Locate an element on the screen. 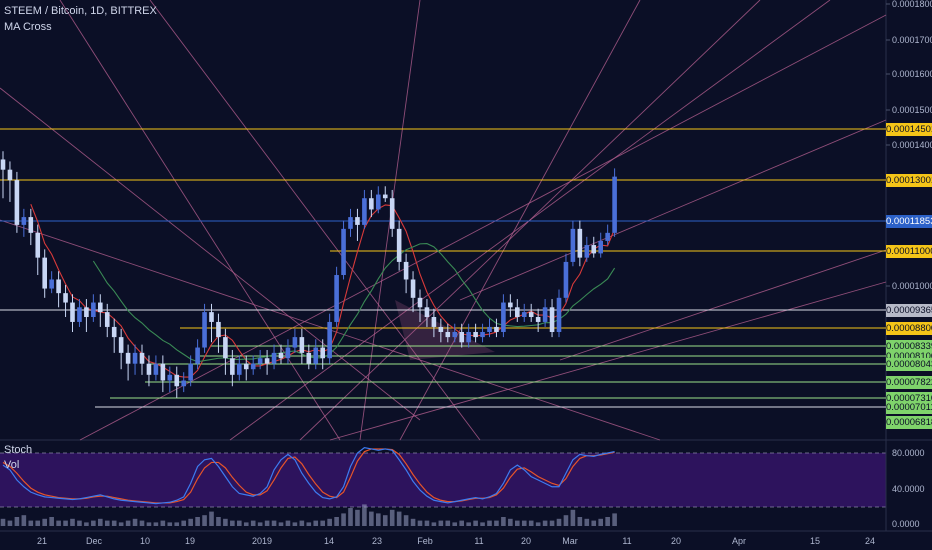 The width and height of the screenshot is (932, 550). time-tick-label: 15 is located at coordinates (815, 541).